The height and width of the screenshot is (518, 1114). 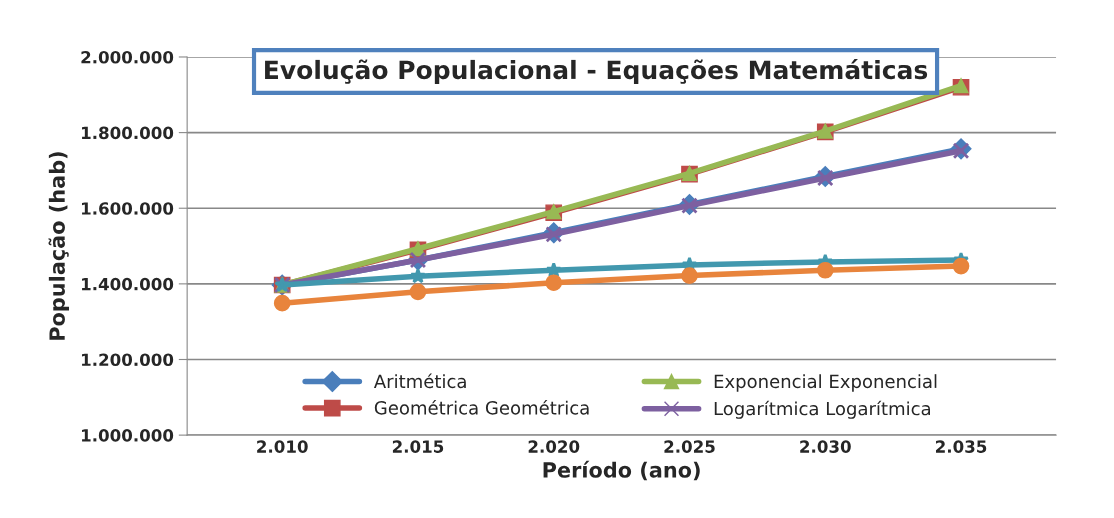 I want to click on y-axis-title: População (hab), so click(x=59, y=246).